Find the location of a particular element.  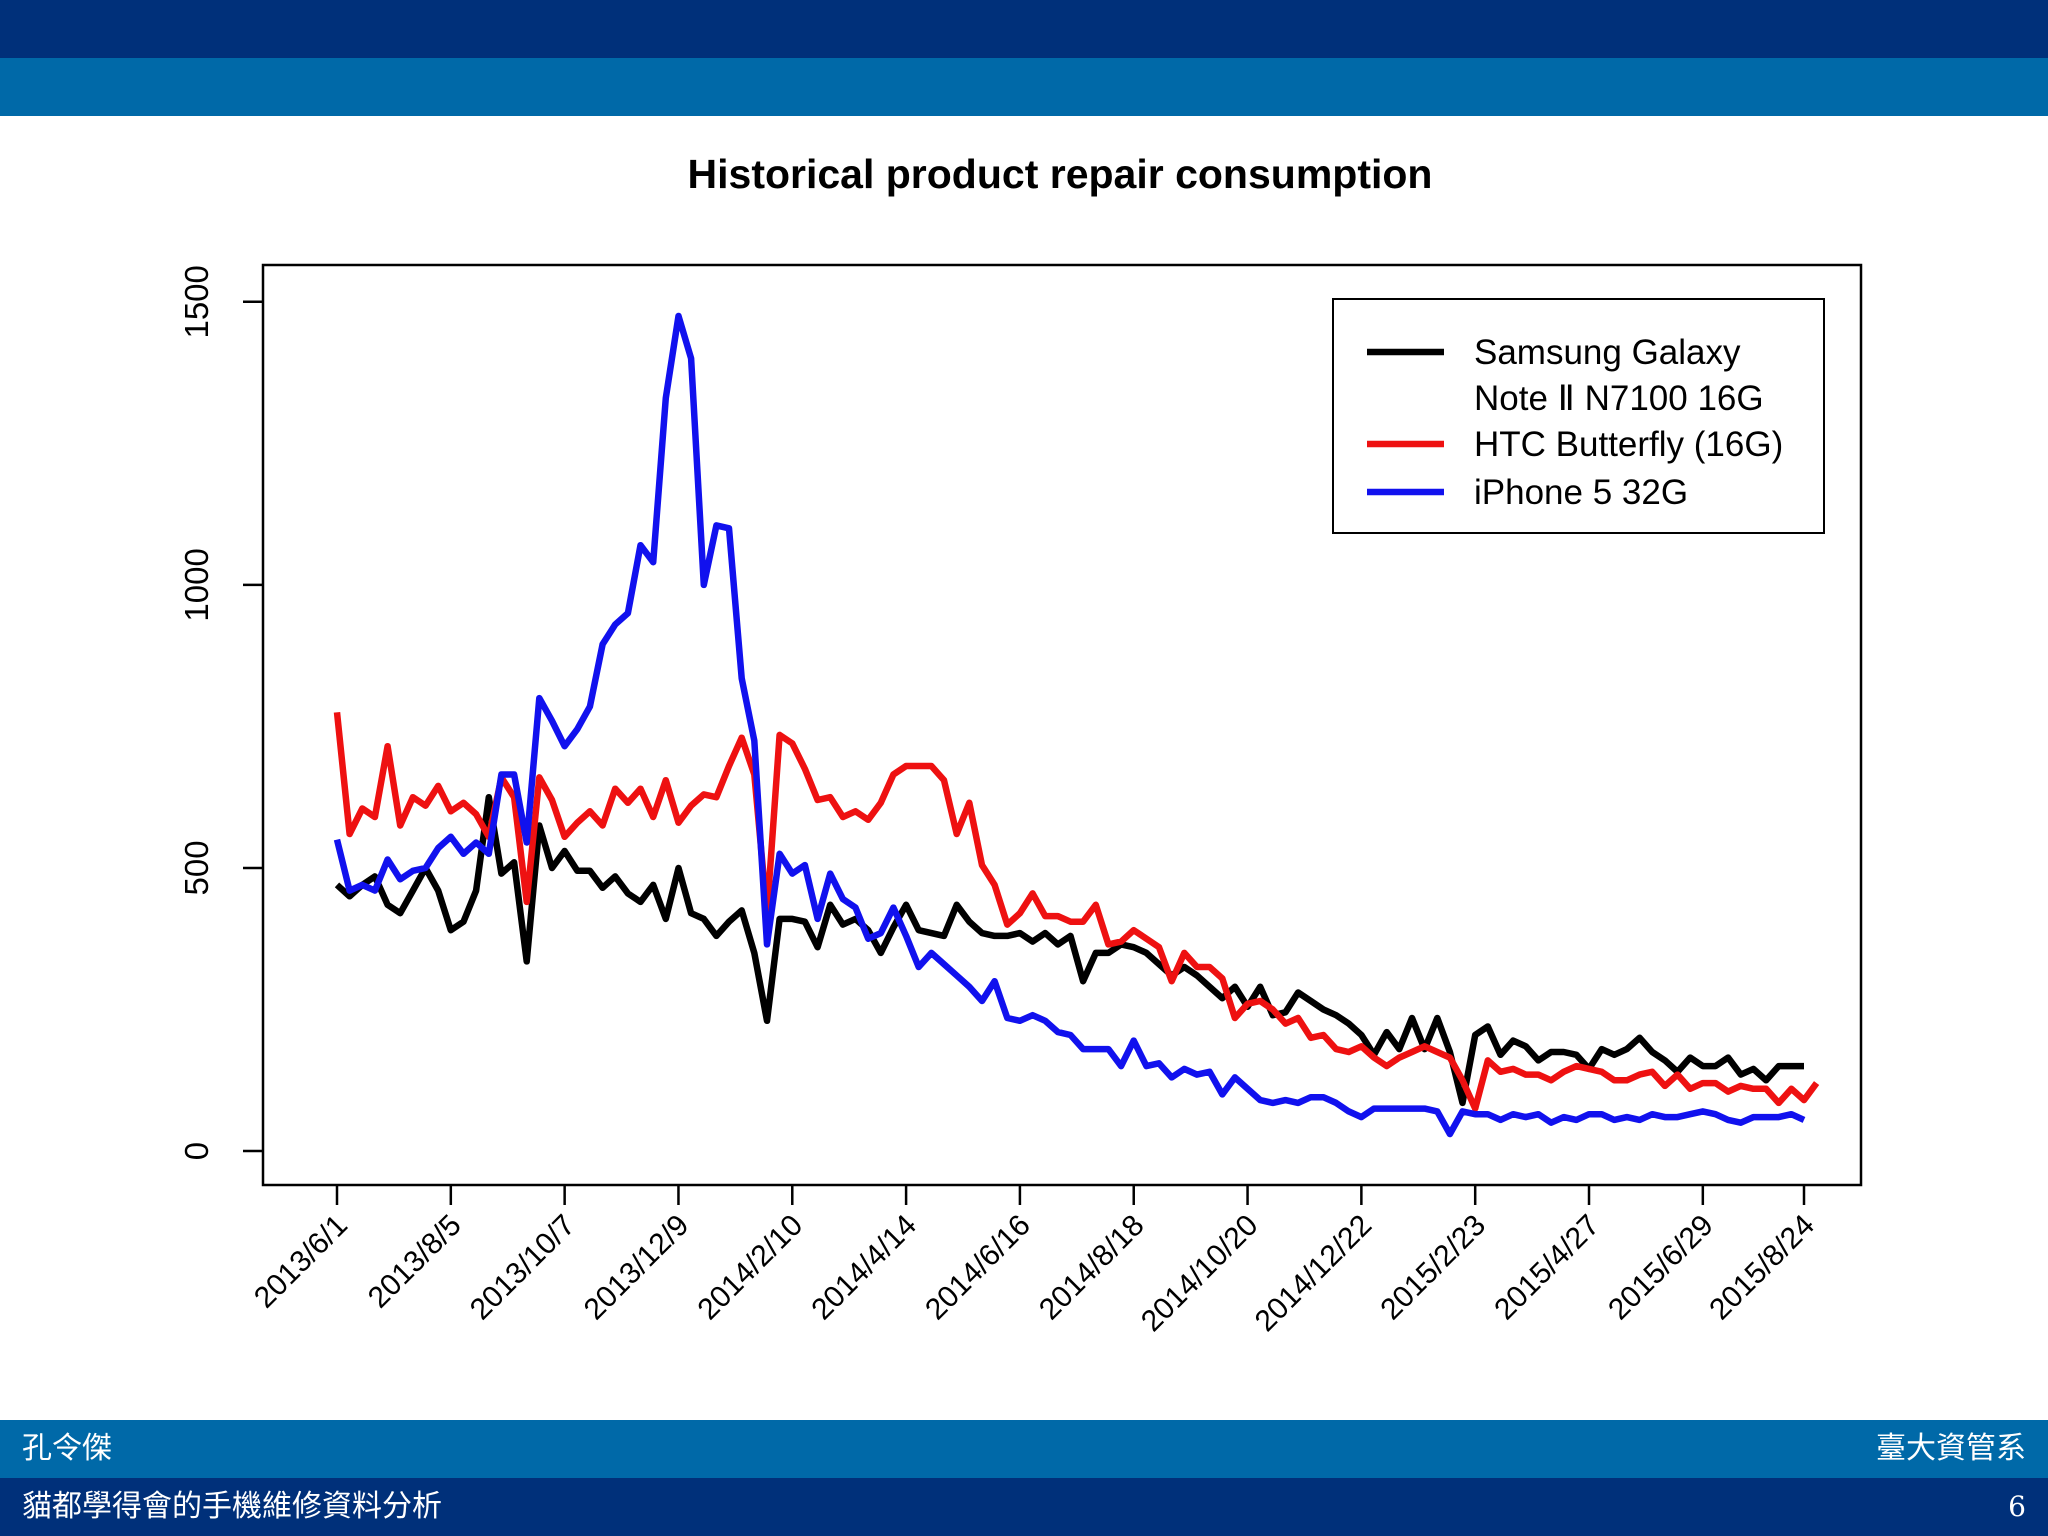

x-tick-label: 2015/4/27 is located at coordinates (1547, 1268).